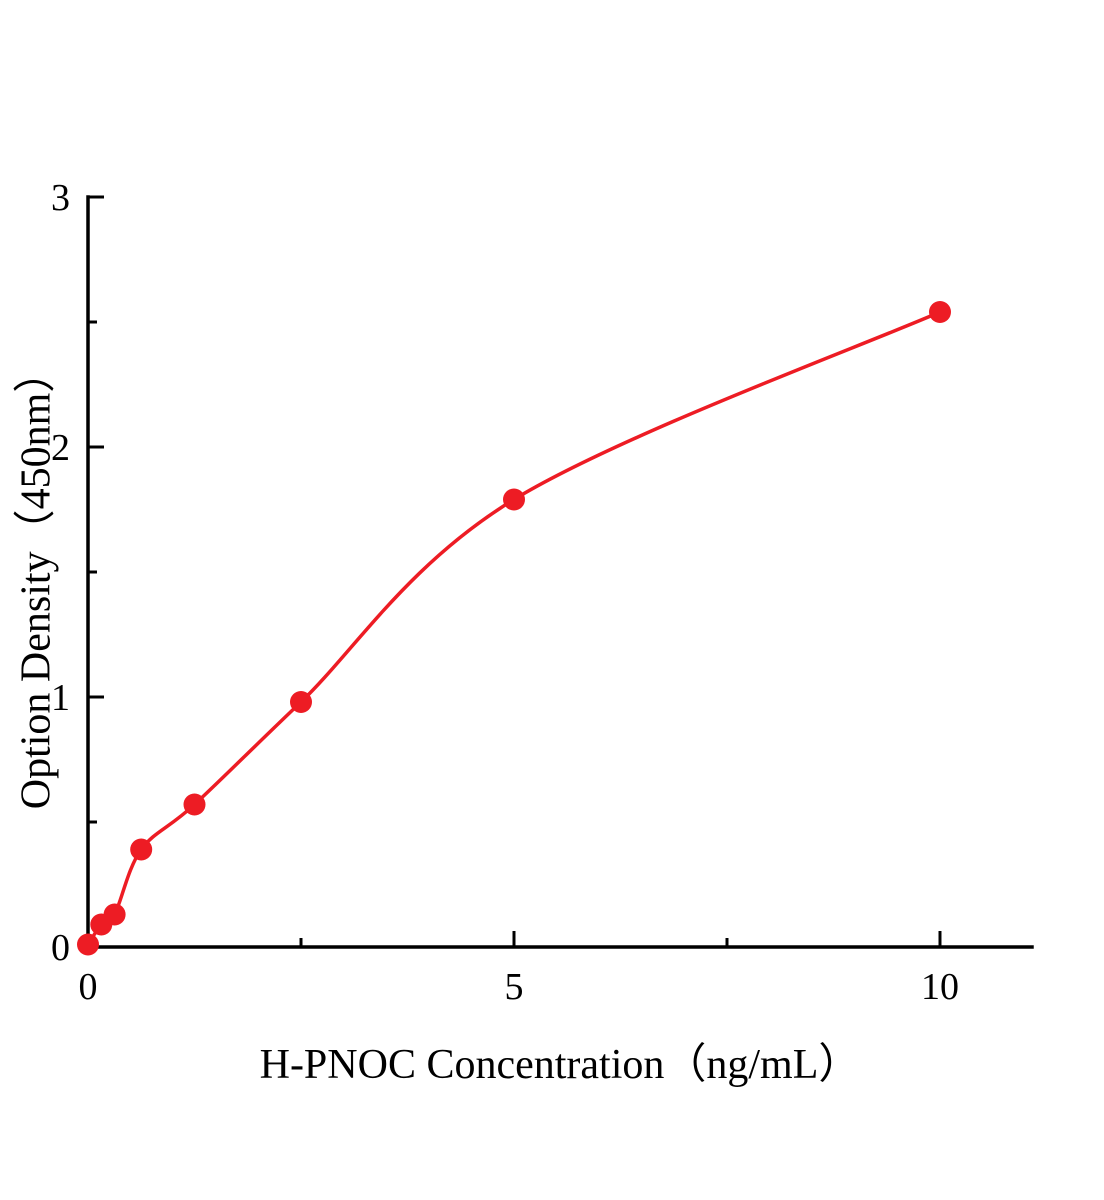 This screenshot has width=1104, height=1200. I want to click on x-tick-label: 10, so click(940, 987).